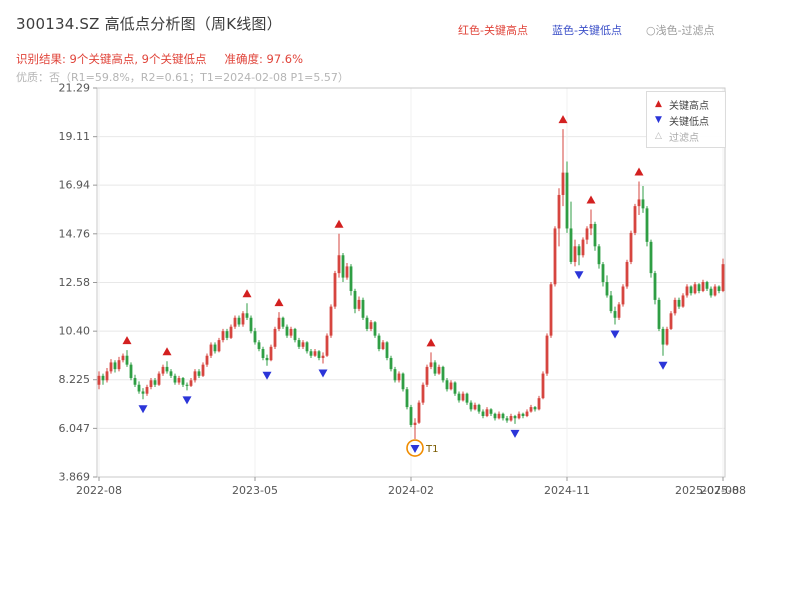  What do you see at coordinates (689, 106) in the screenshot?
I see `plot-legend-key-high-label: 关键高点` at bounding box center [689, 106].